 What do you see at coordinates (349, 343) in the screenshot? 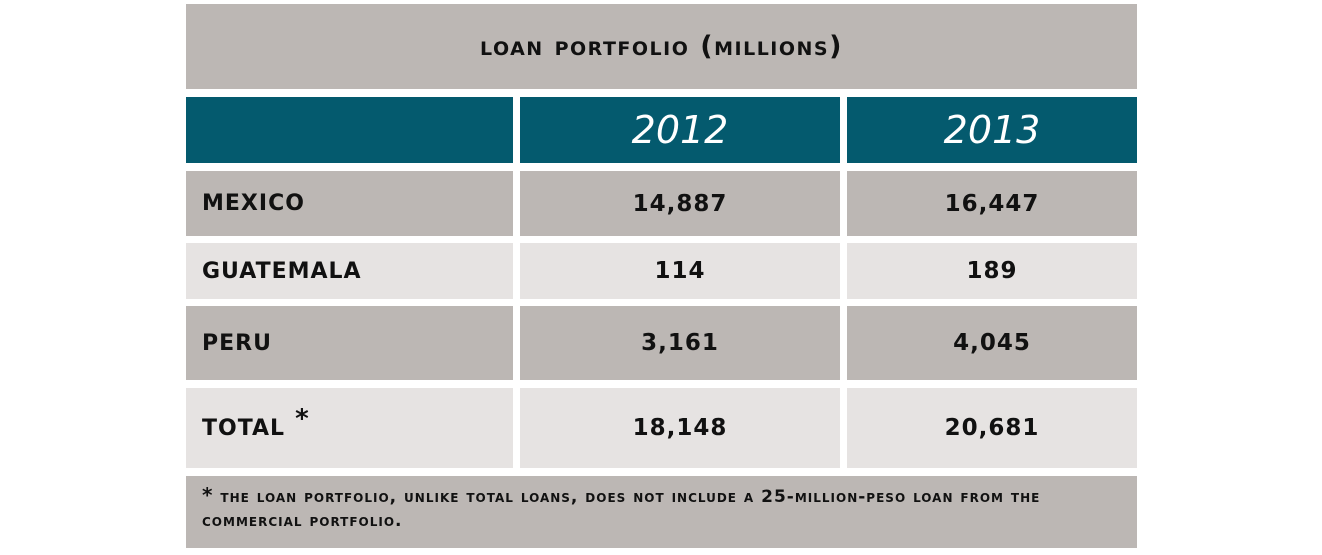
I see `row-label-peru: PERU` at bounding box center [349, 343].